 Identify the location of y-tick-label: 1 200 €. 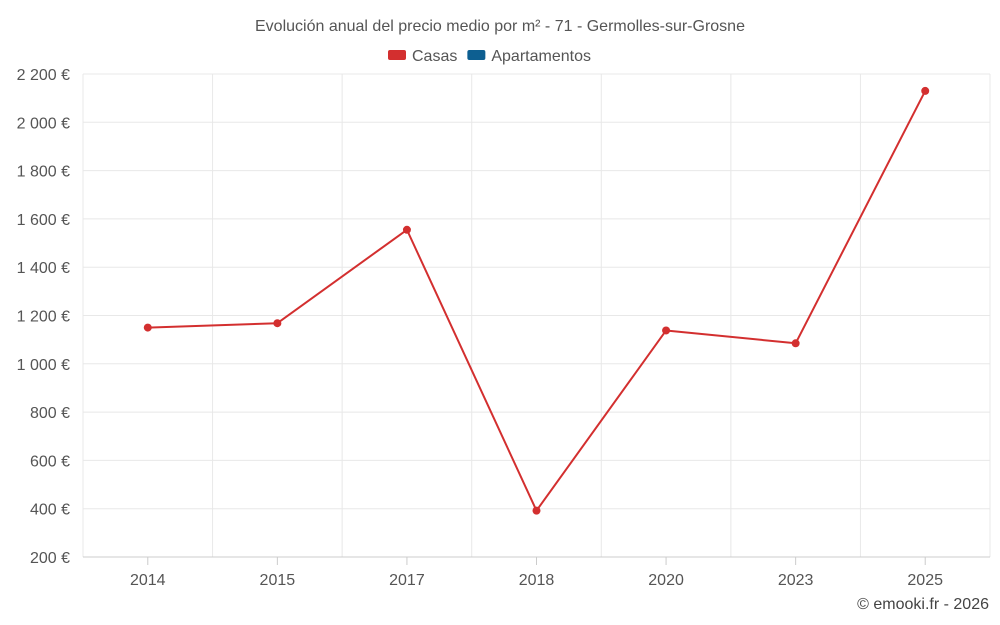
(43, 317).